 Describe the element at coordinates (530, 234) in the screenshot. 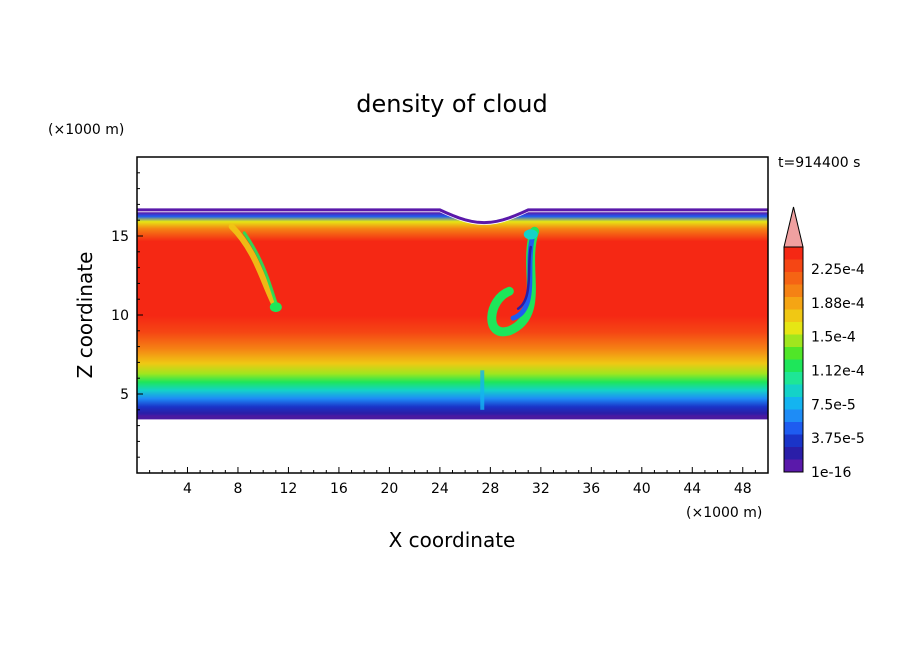

I see `center-vortex-cap` at that location.